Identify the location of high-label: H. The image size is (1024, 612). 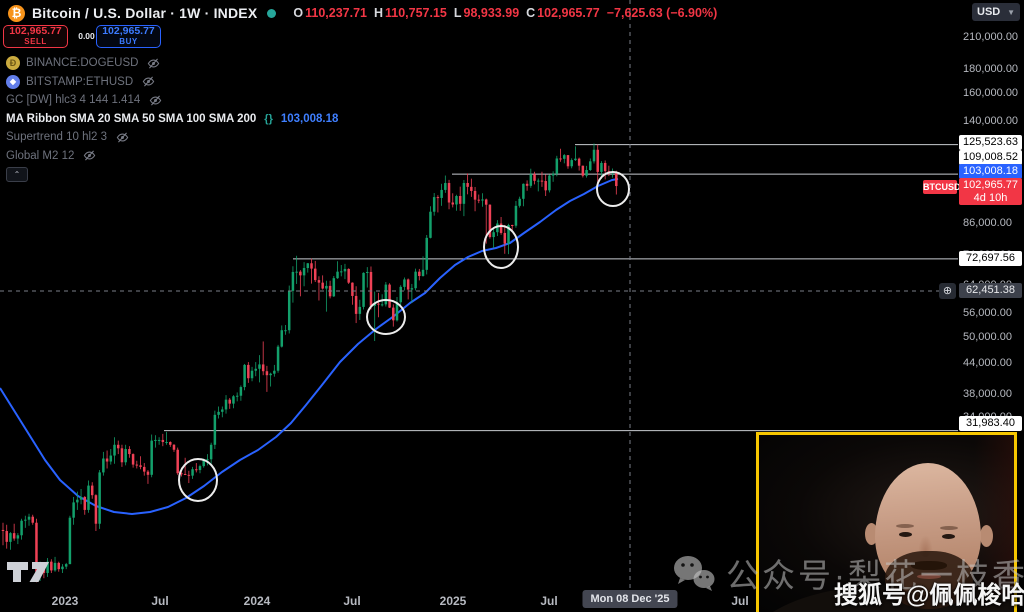
(378, 13).